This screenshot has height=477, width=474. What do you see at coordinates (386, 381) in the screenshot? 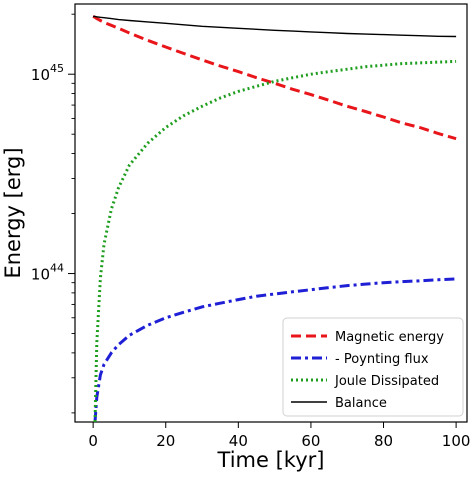
I see `legend-label-joule-dissipated: Joule Dissipated` at bounding box center [386, 381].